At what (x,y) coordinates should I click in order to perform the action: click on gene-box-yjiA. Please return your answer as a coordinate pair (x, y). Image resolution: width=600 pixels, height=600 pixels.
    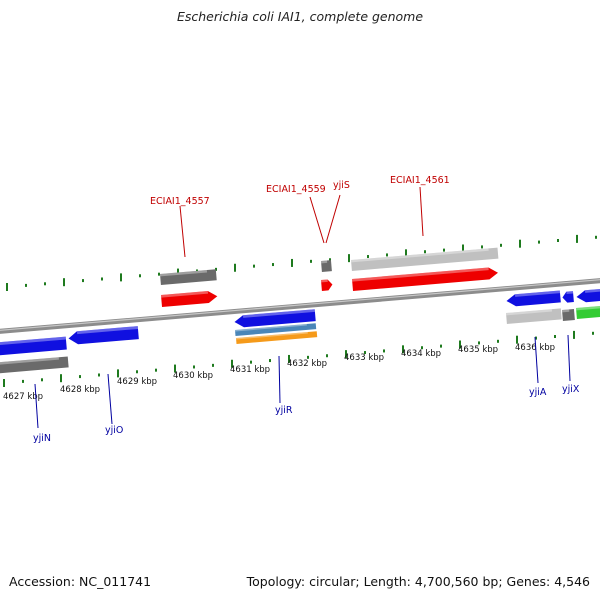
    Looking at the image, I should click on (534, 316).